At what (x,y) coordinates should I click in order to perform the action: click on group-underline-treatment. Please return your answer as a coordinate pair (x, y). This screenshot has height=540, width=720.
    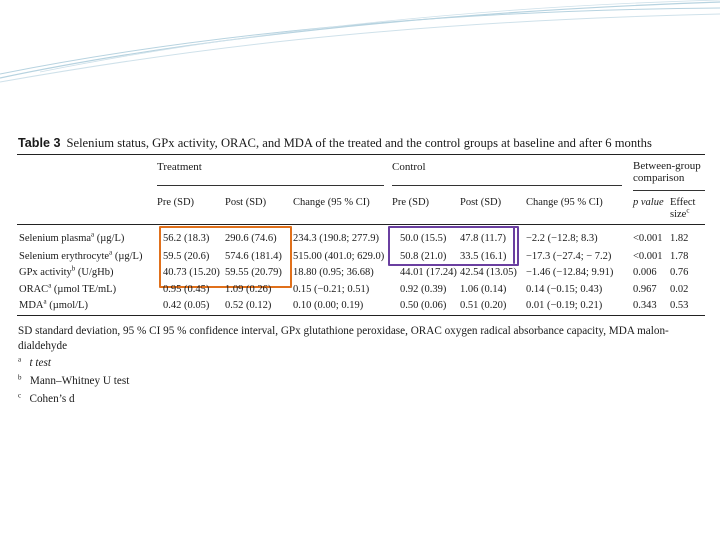
    Looking at the image, I should click on (270, 185).